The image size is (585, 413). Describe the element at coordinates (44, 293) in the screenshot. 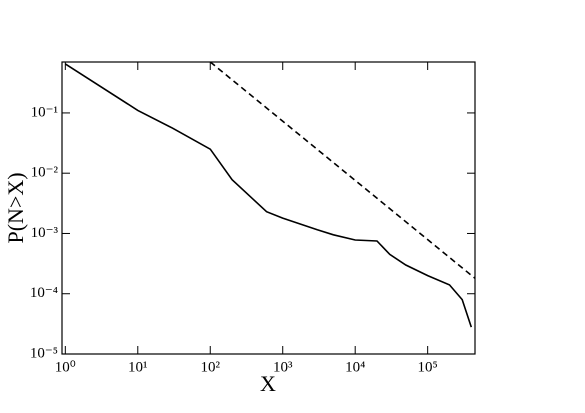

I see `y-tick-label: 10⁻⁴` at that location.